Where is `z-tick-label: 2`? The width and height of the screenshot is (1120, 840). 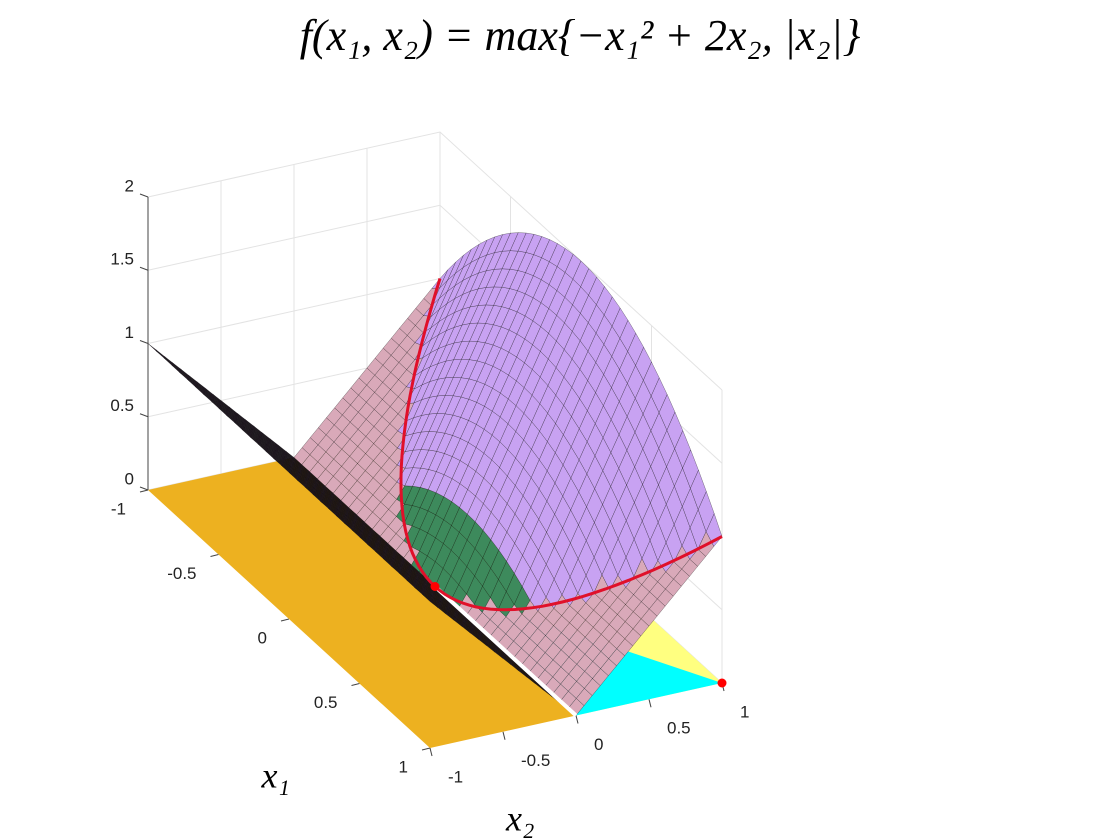
z-tick-label: 2 is located at coordinates (129, 185).